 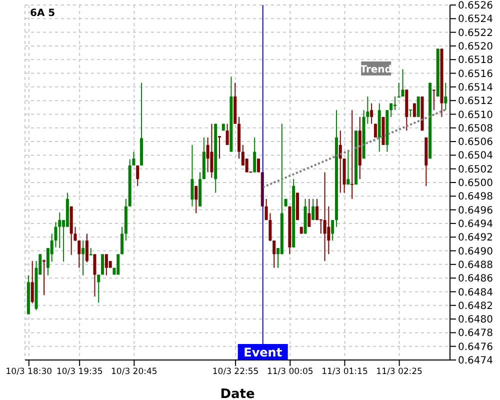 What do you see at coordinates (475, 102) in the screenshot?
I see `y-tick-label: 0.6512` at bounding box center [475, 102].